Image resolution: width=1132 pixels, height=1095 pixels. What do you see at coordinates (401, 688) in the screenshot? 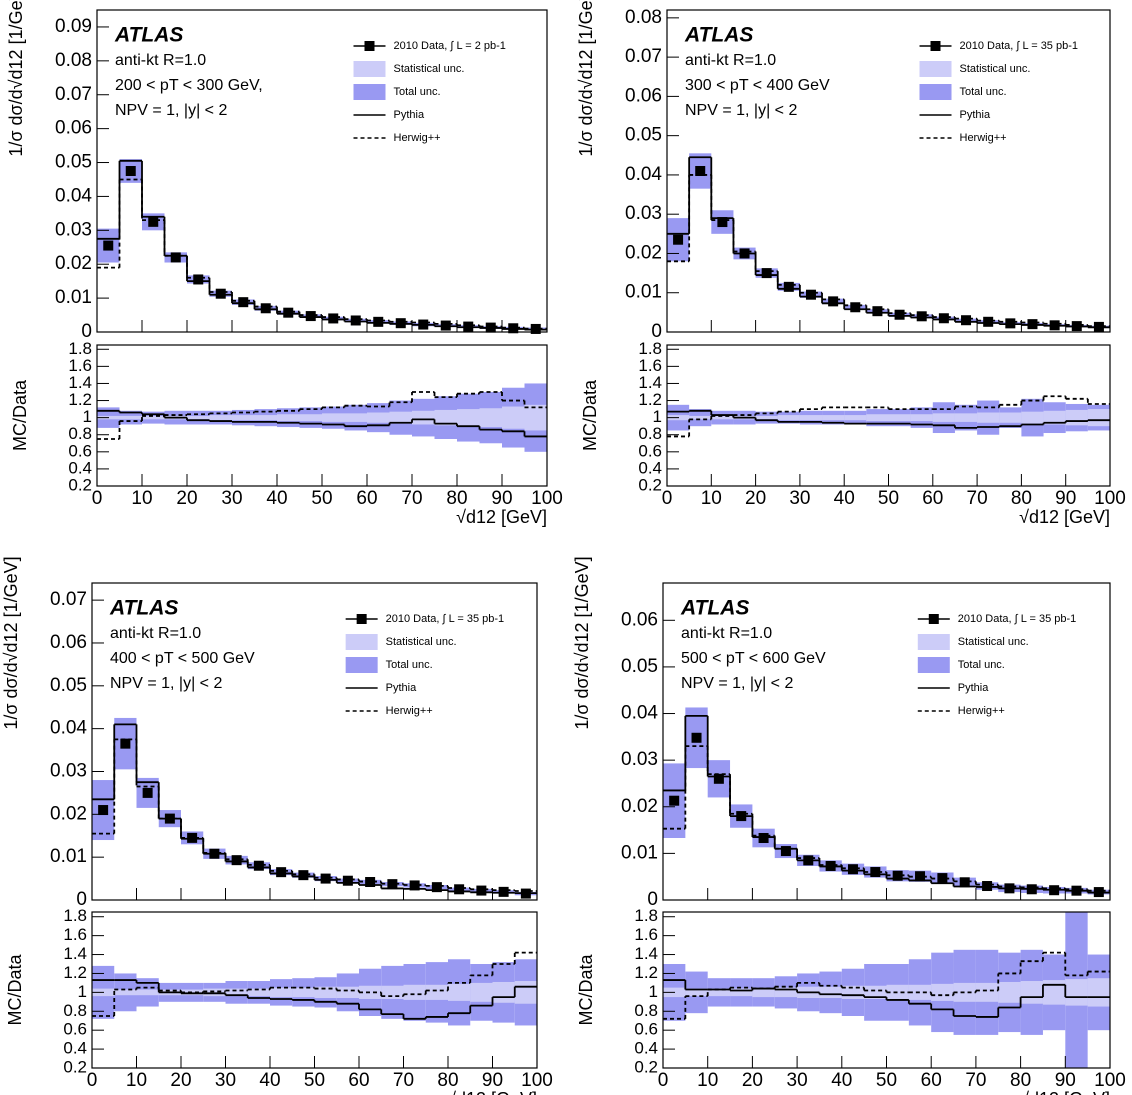
I see `legend-label: Pythia` at bounding box center [401, 688].